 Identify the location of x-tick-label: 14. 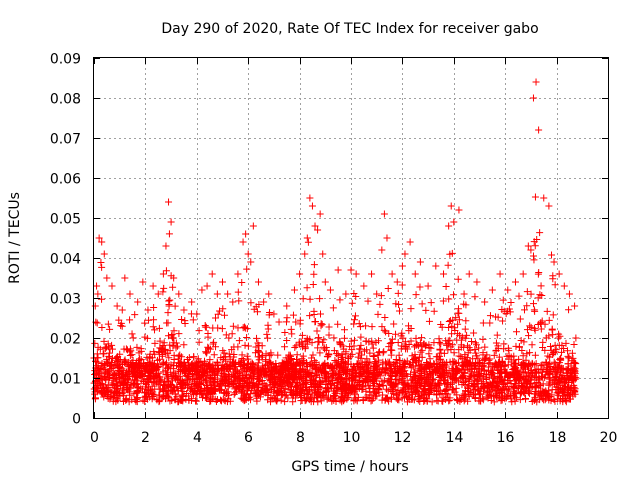
(455, 438).